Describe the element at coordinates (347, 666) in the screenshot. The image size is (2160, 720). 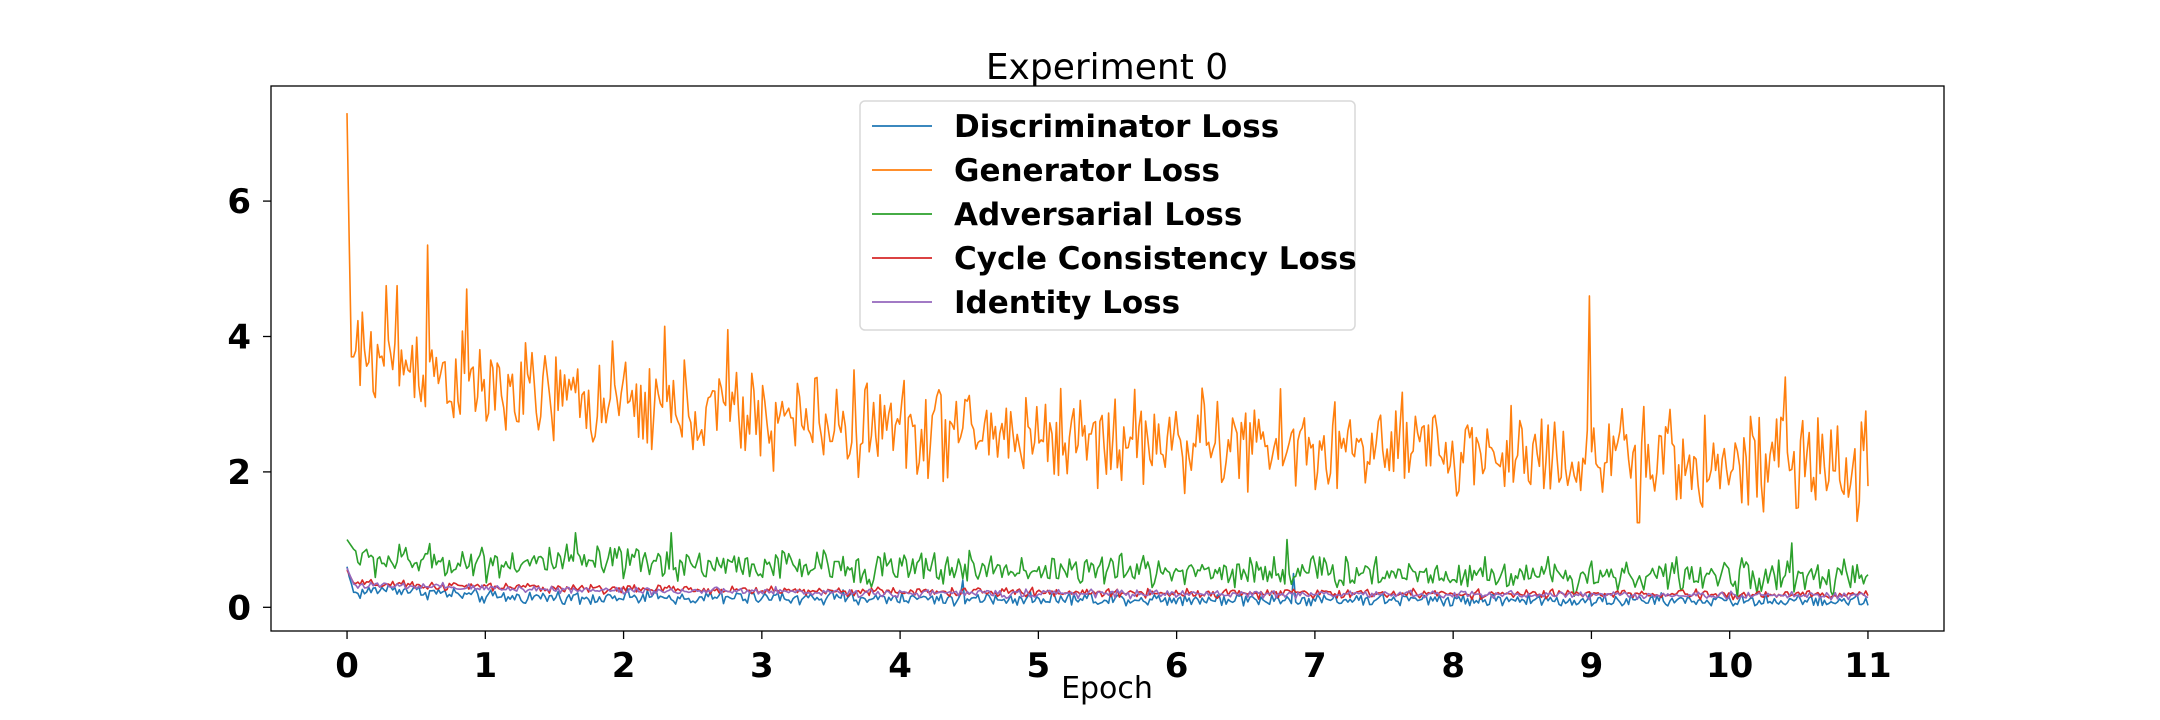
I see `x-tick-label: 0` at that location.